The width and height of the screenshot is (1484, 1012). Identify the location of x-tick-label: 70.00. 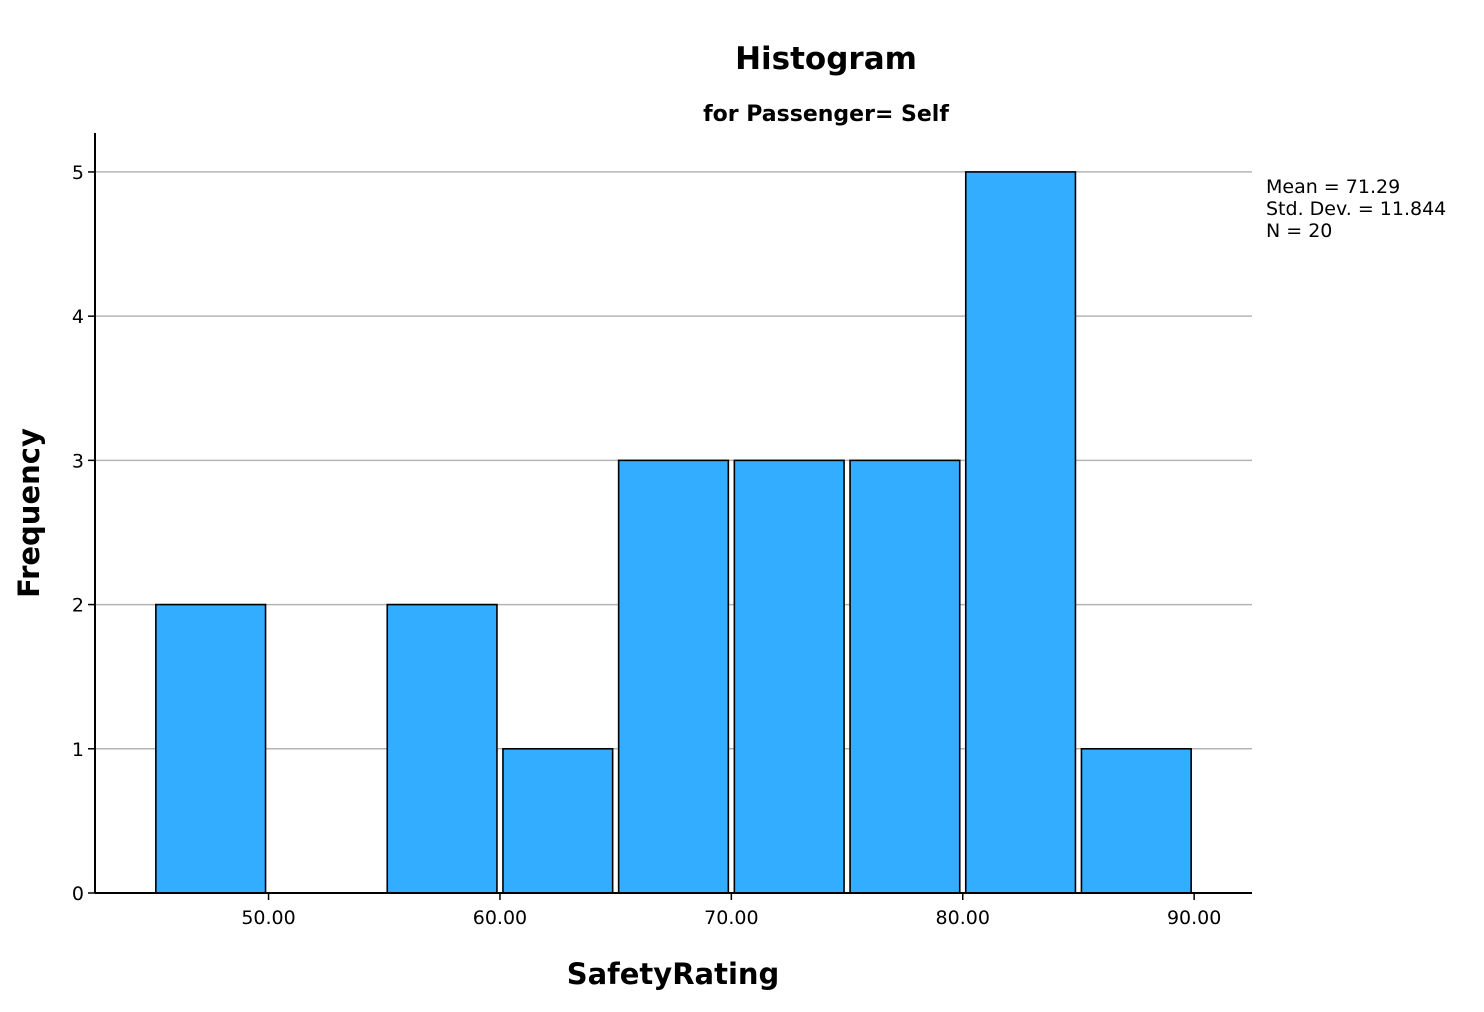
(731, 918).